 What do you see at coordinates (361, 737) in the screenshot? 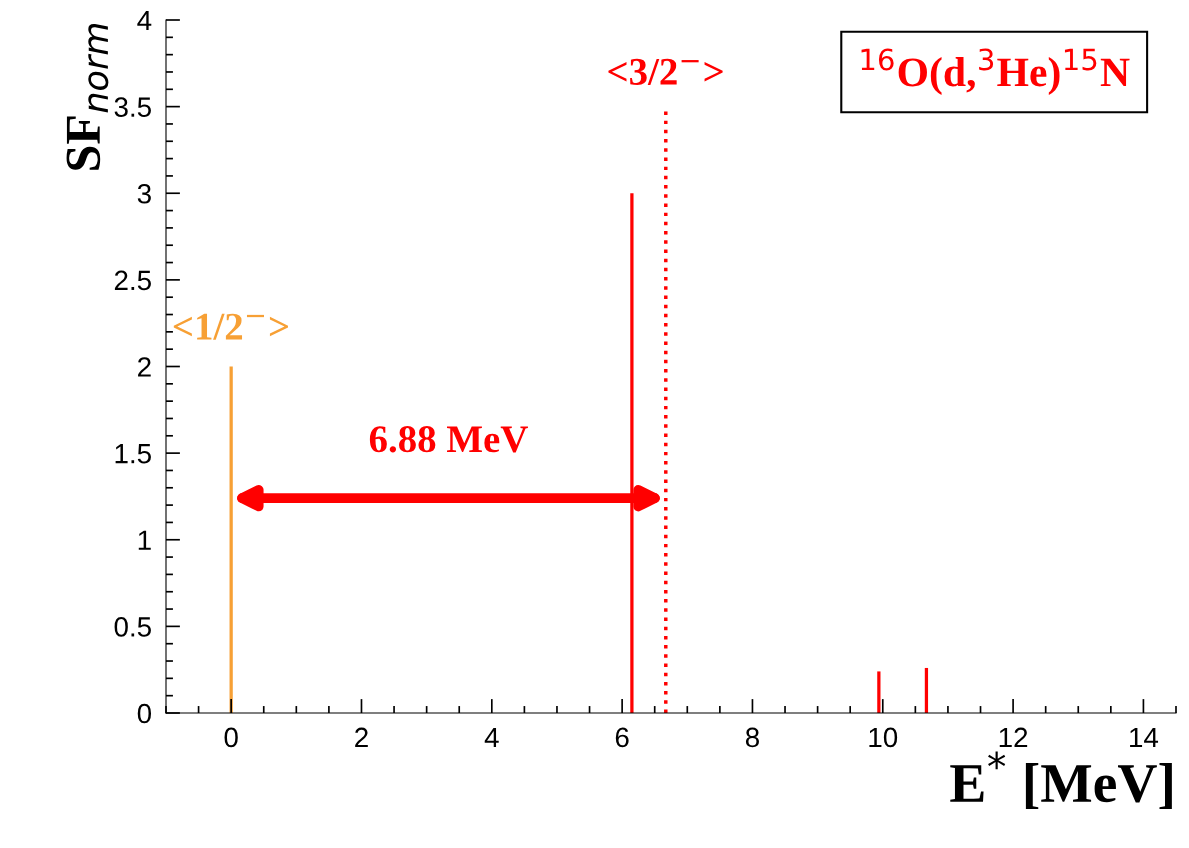
I see `x-tick-label: 2` at bounding box center [361, 737].